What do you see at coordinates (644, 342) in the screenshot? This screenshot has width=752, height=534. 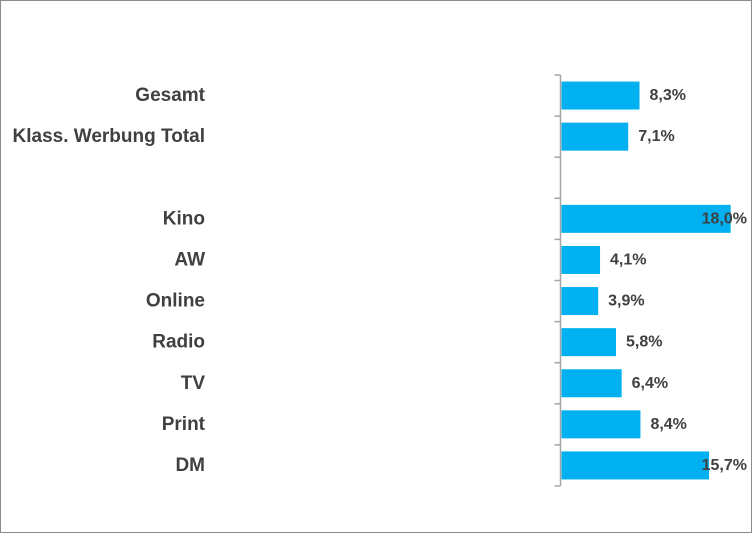 I see `data-label: 5,8%` at bounding box center [644, 342].